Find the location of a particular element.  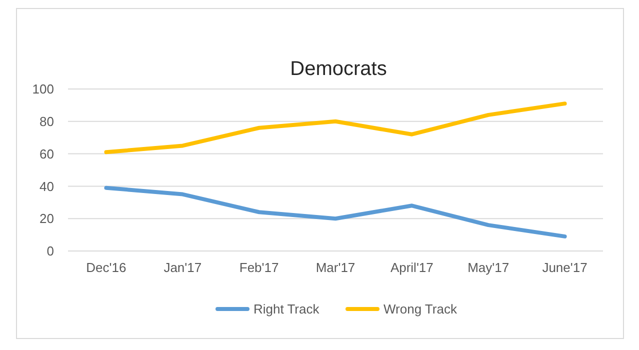

x-tick-label: Dec'16 is located at coordinates (106, 267).